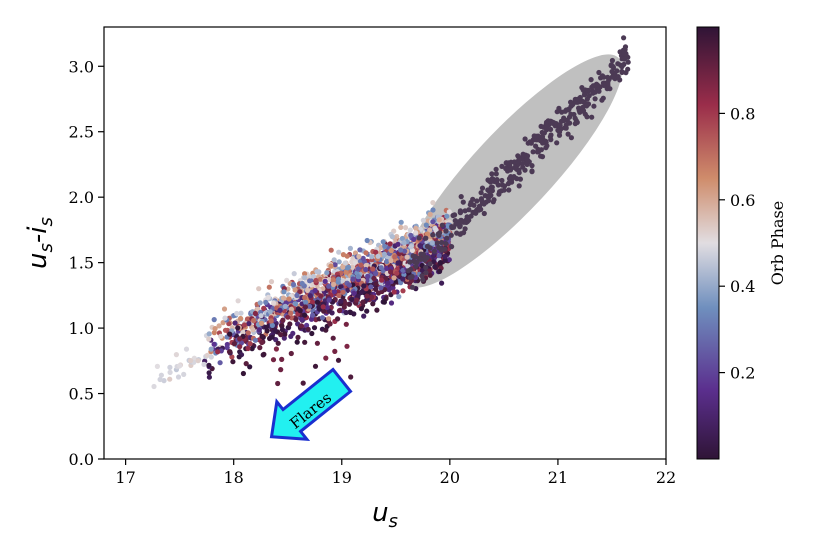 The height and width of the screenshot is (548, 822). What do you see at coordinates (81, 459) in the screenshot?
I see `y-tick-label: 0.0` at bounding box center [81, 459].